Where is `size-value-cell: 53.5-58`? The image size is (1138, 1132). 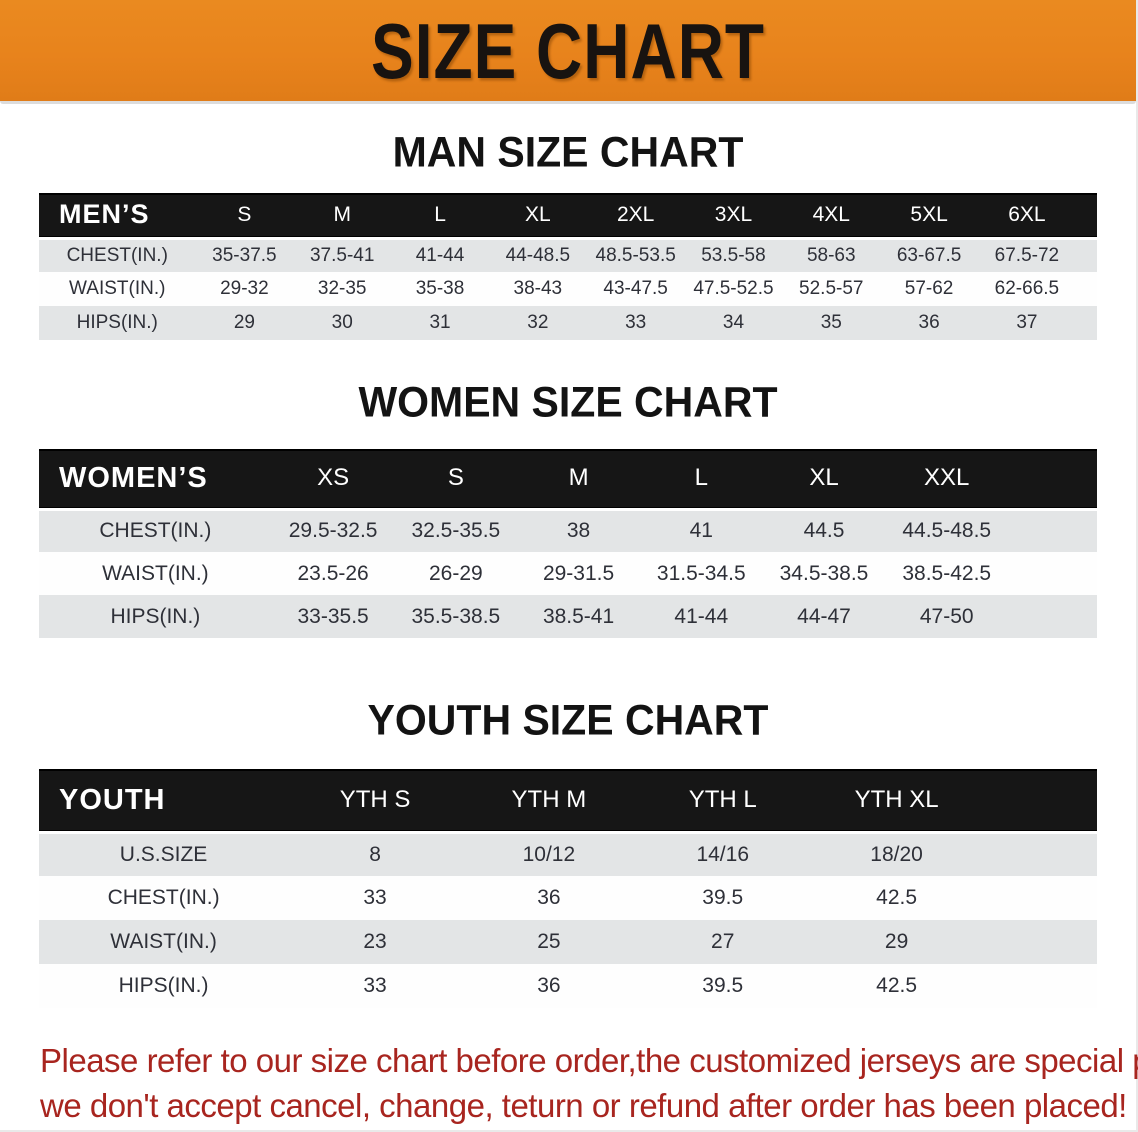 size-value-cell: 53.5-58 is located at coordinates (733, 255).